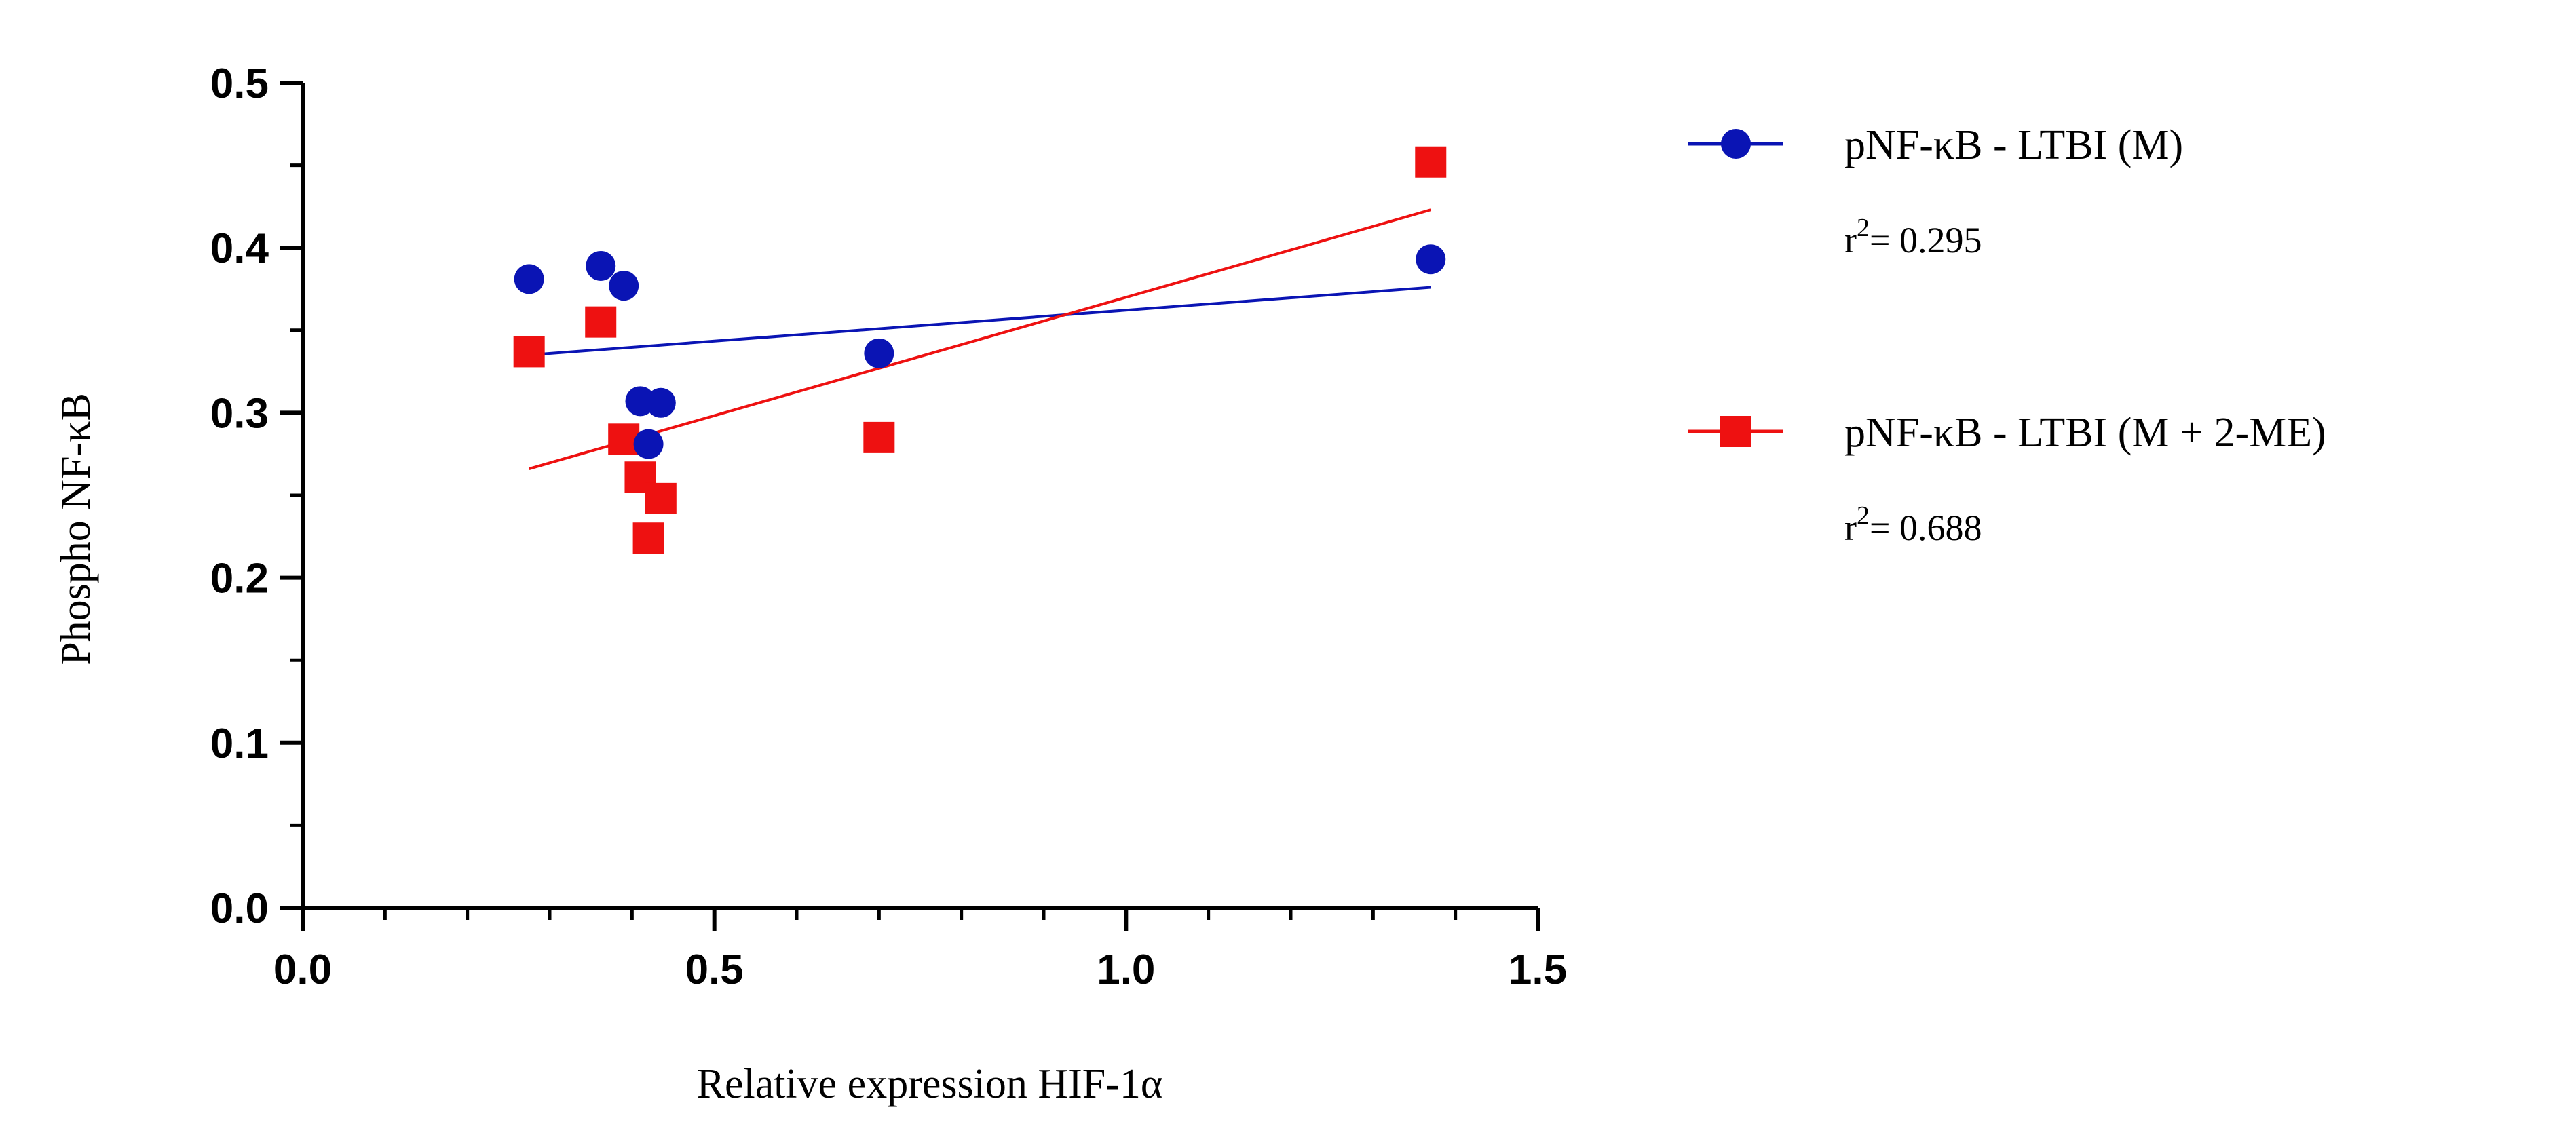 Image resolution: width=2576 pixels, height=1137 pixels. I want to click on y-axis-title: Phospho NF-κB, so click(76, 529).